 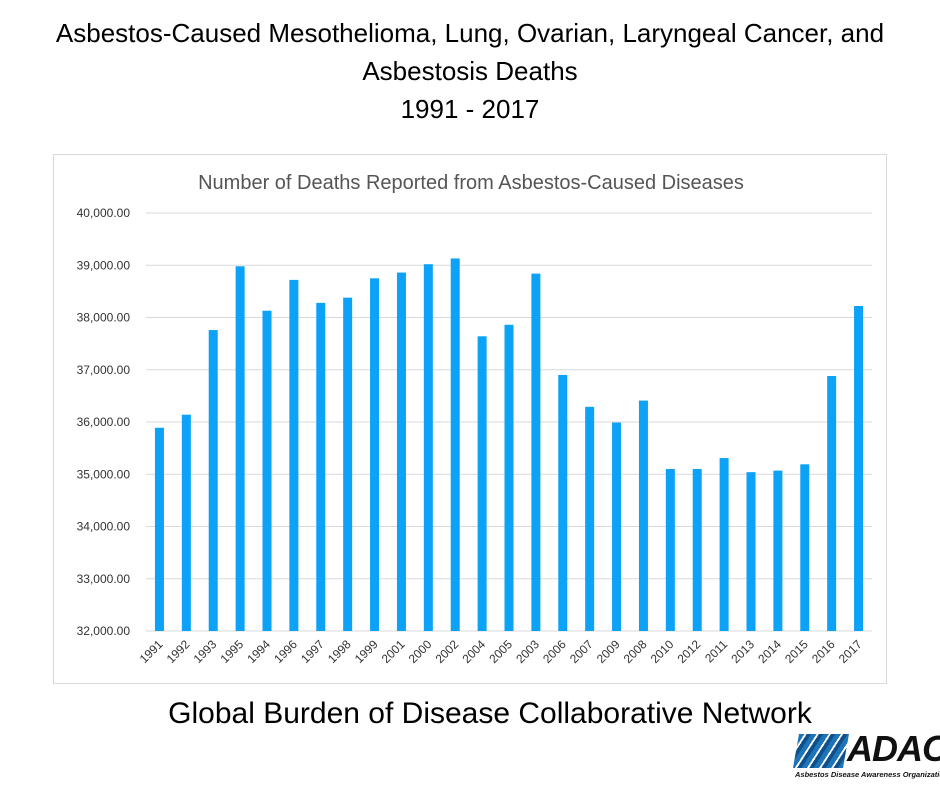 I want to click on bar-2010, so click(x=670, y=550).